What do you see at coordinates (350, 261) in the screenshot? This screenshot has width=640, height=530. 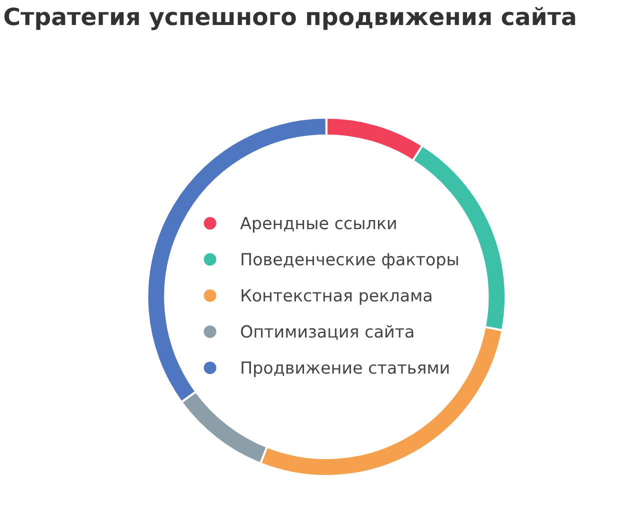 I see `legend-label: Поведенческие факторы` at bounding box center [350, 261].